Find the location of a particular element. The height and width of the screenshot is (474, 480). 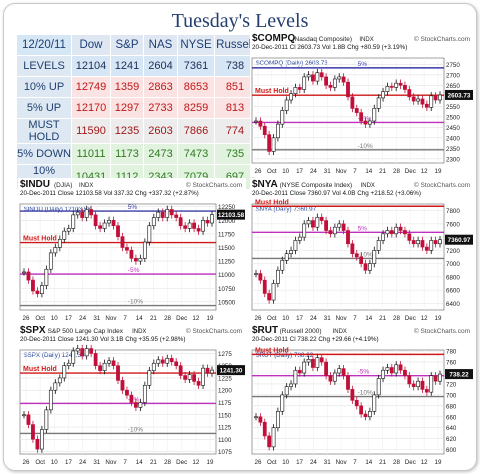

y-tick-label: 11500 is located at coordinates (226, 248).